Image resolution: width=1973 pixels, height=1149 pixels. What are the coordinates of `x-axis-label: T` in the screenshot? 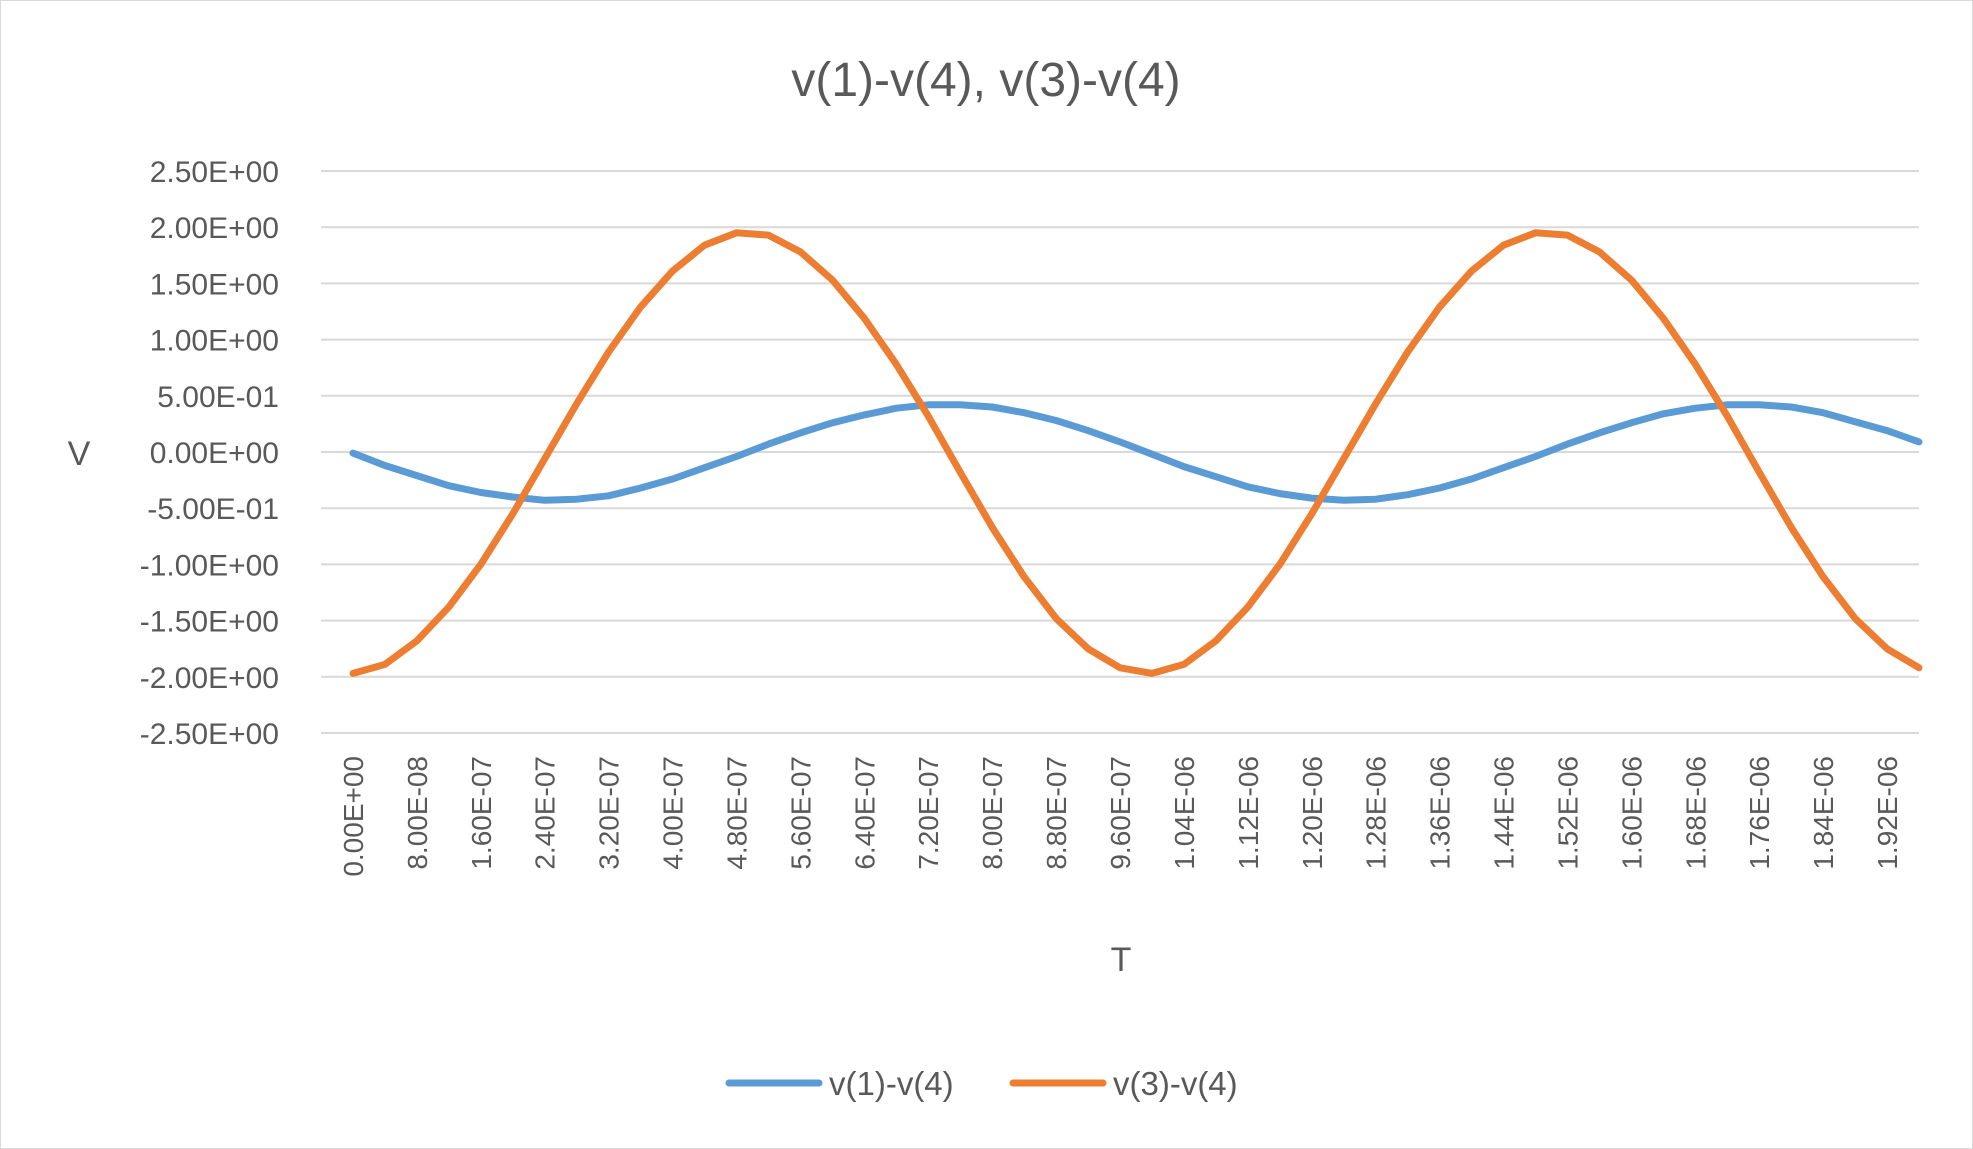 It's located at (1121, 960).